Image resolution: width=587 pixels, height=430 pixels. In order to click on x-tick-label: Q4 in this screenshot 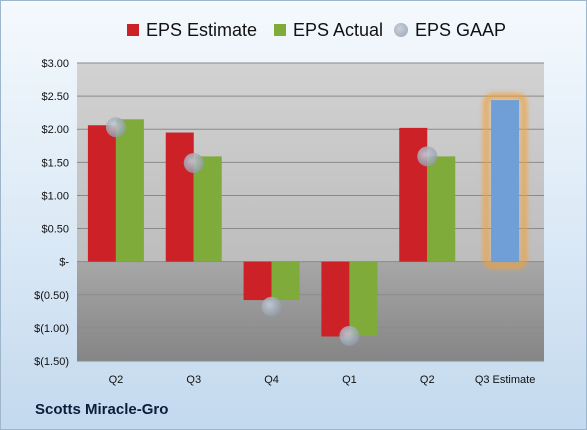, I will do `click(271, 380)`.